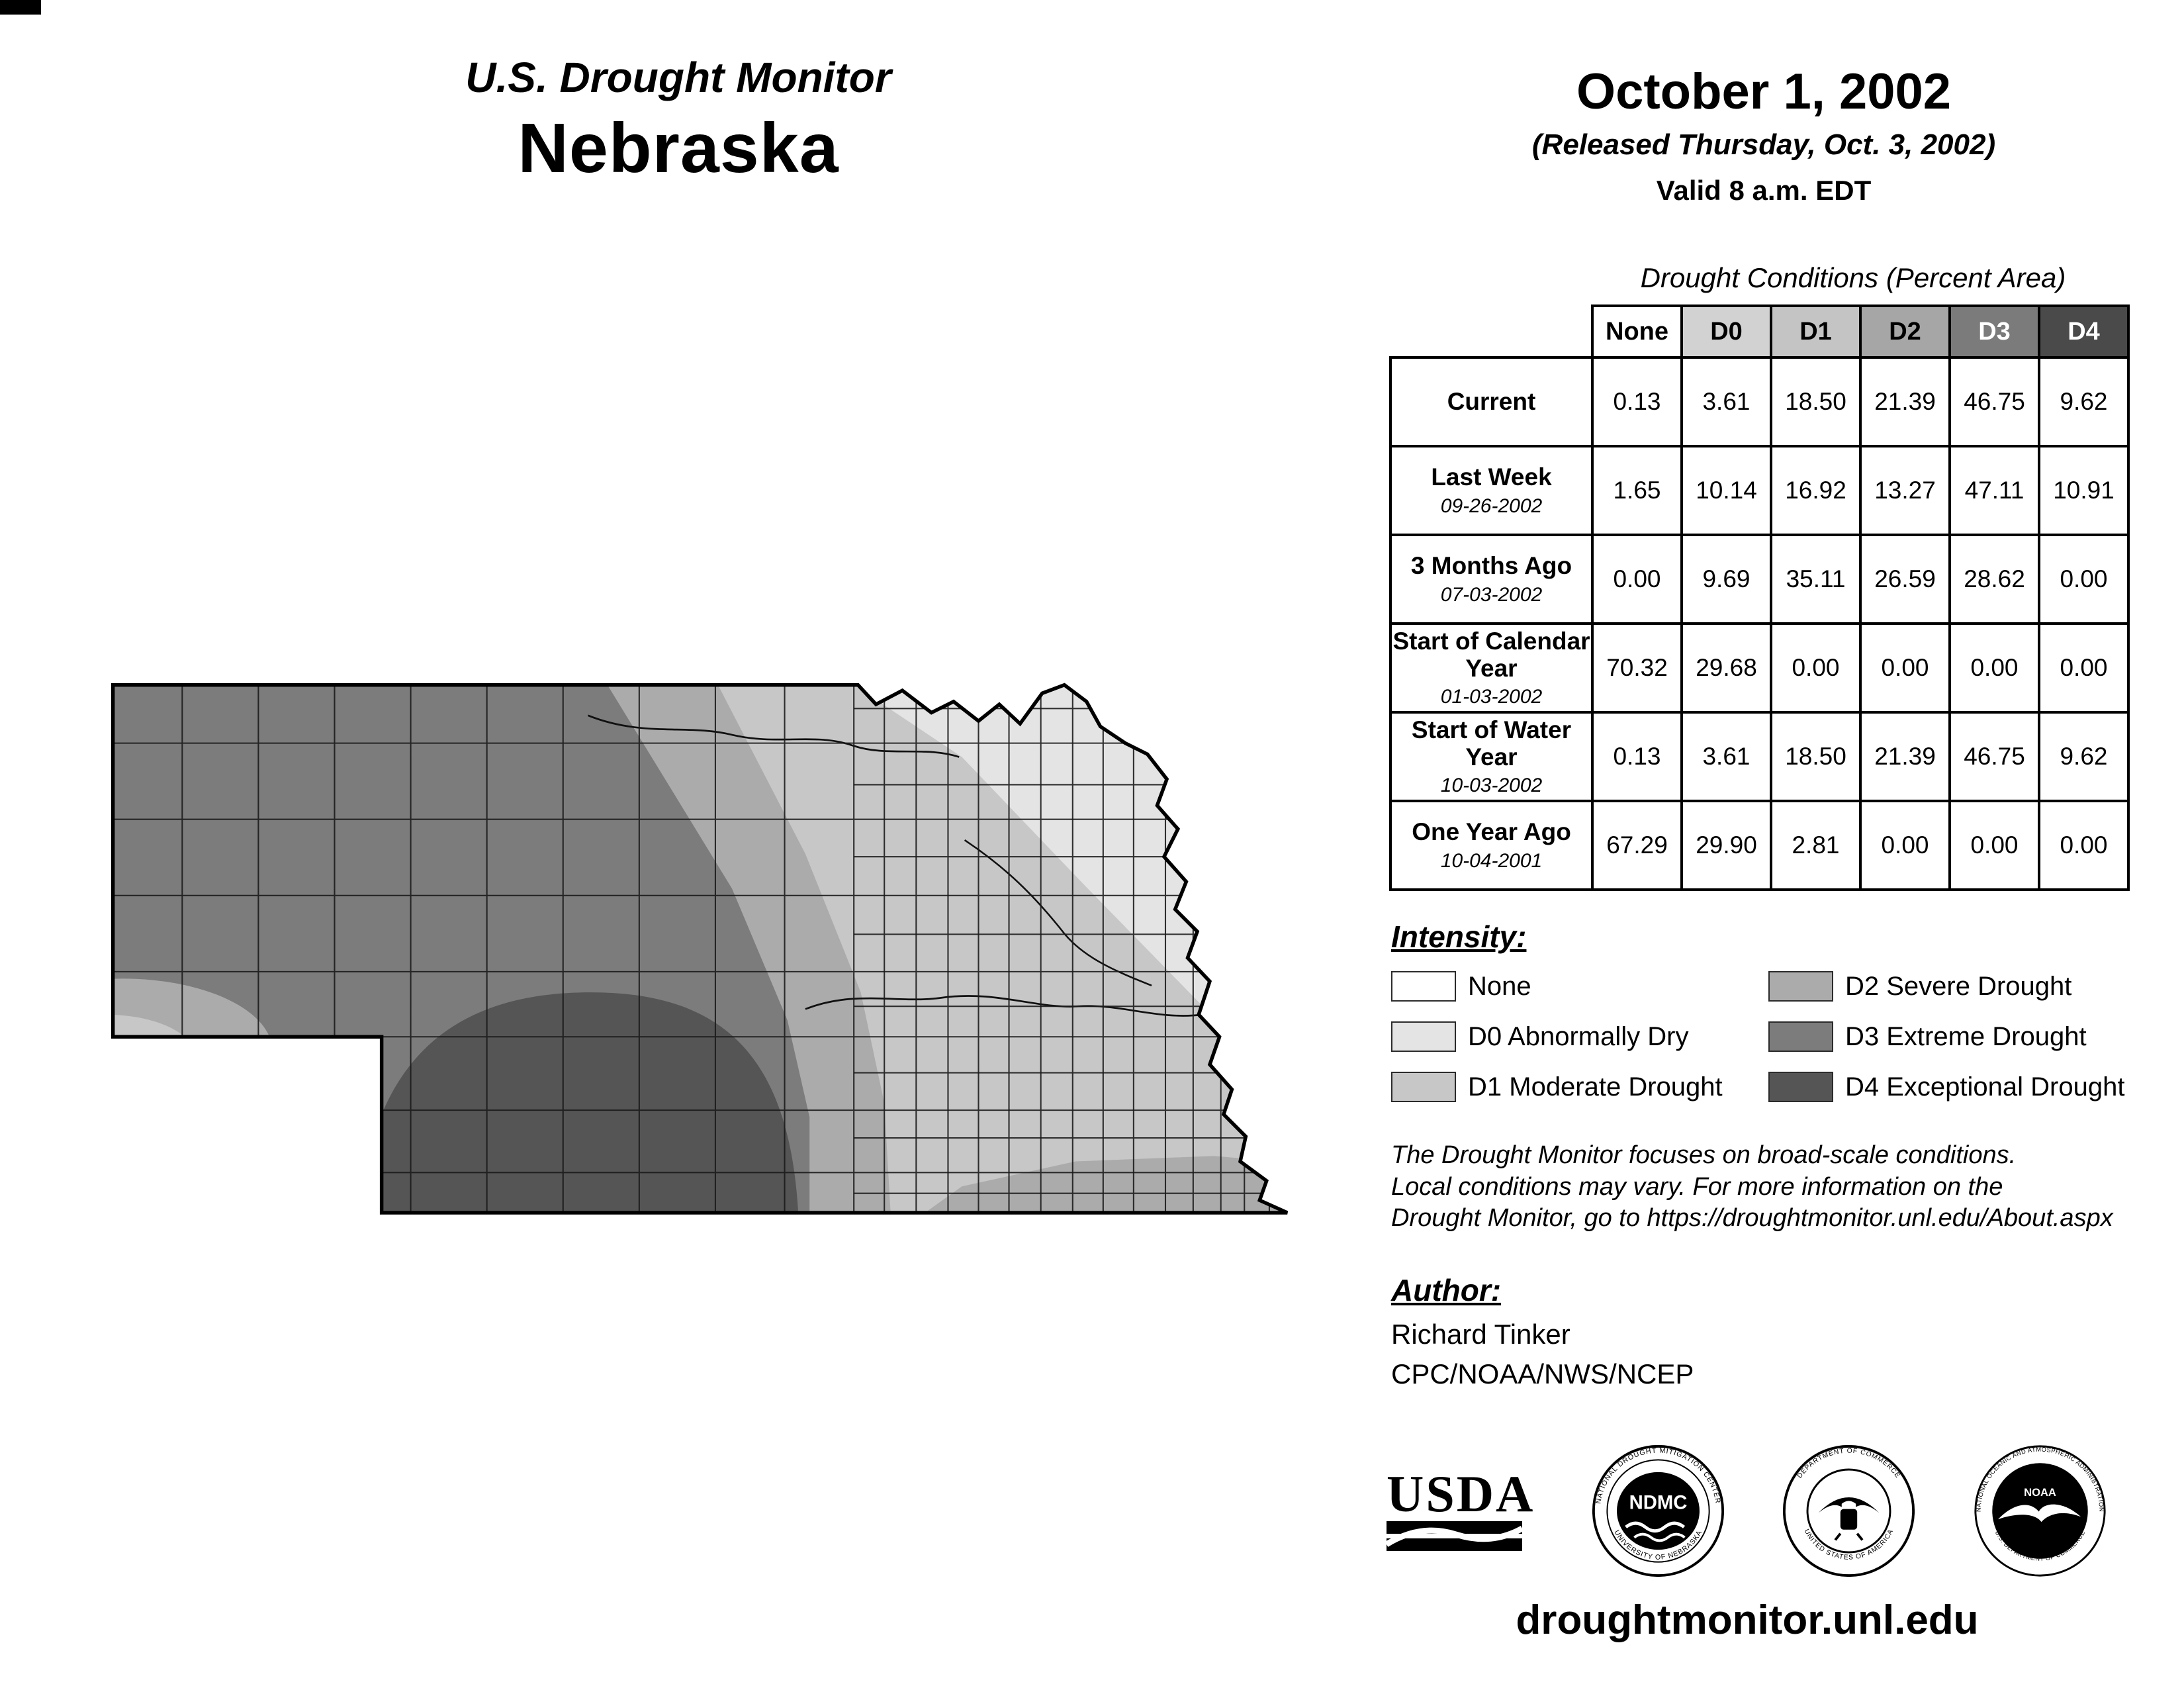  What do you see at coordinates (1849, 1519) in the screenshot?
I see `commerce-eagle-icon` at bounding box center [1849, 1519].